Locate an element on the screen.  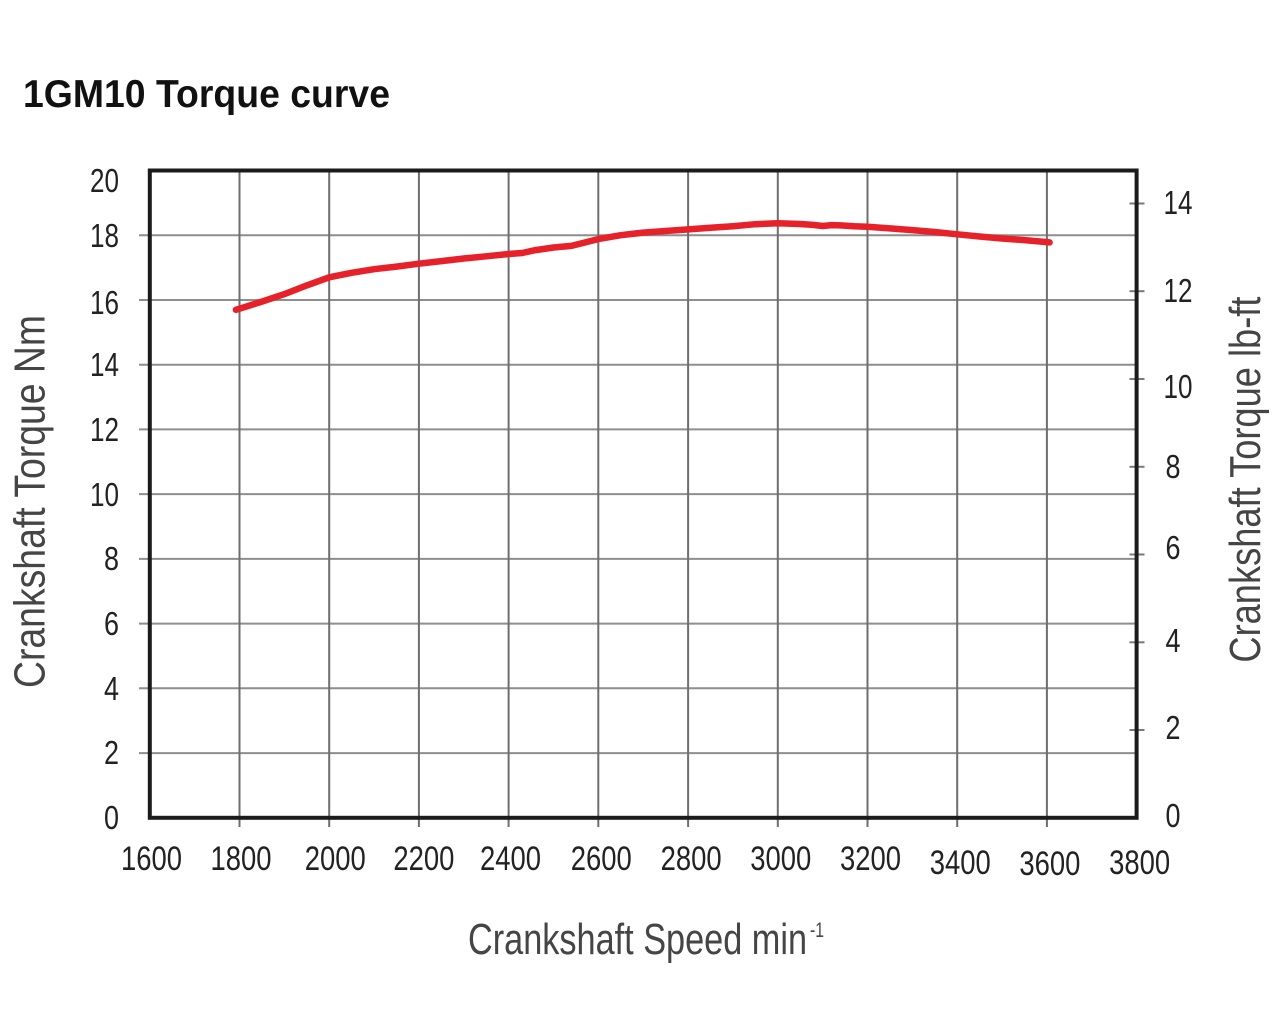
svg-text: 3000 is located at coordinates (780, 859).